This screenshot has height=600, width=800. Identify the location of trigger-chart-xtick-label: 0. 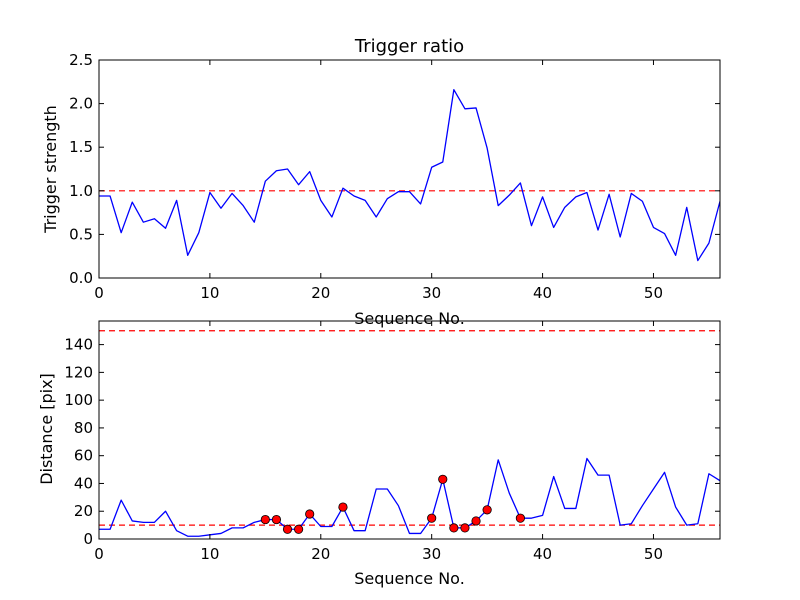
(99, 293).